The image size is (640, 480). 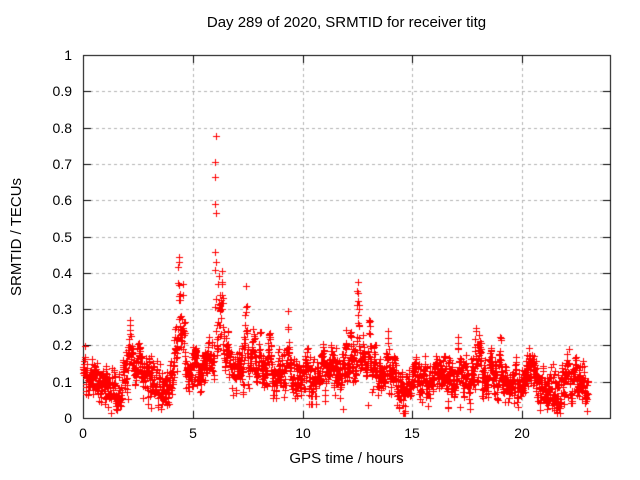 I want to click on x-tick-label: 15, so click(x=412, y=433).